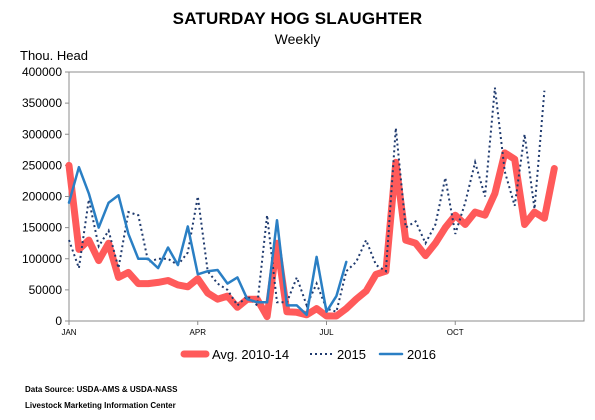  I want to click on chart-title: SATURDAY HOG SLAUGHTER, so click(297, 18).